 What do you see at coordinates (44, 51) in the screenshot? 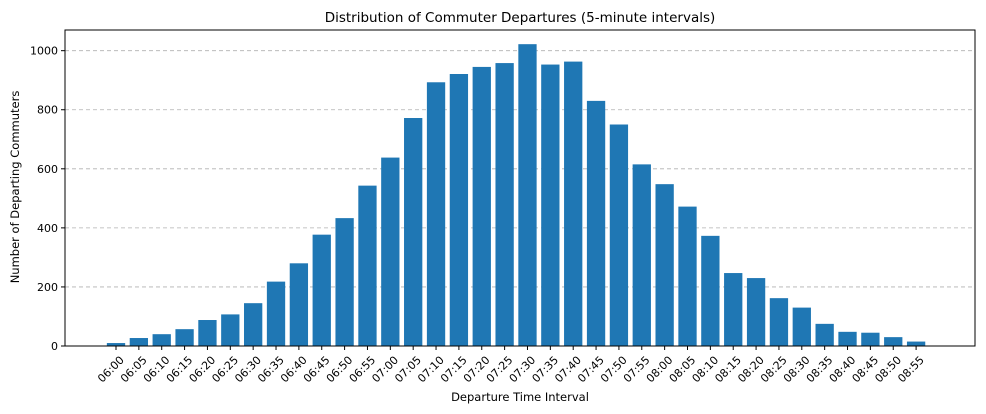
I see `y-tick-label: 1000` at bounding box center [44, 51].